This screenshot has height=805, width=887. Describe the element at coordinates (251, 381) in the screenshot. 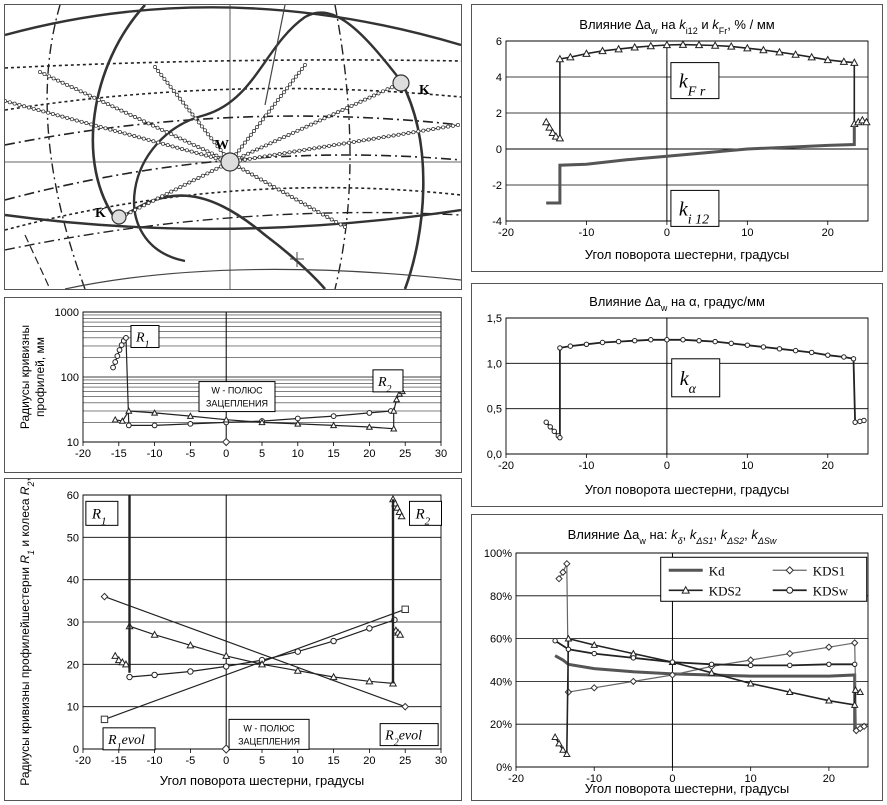

I see `series-line` at that location.